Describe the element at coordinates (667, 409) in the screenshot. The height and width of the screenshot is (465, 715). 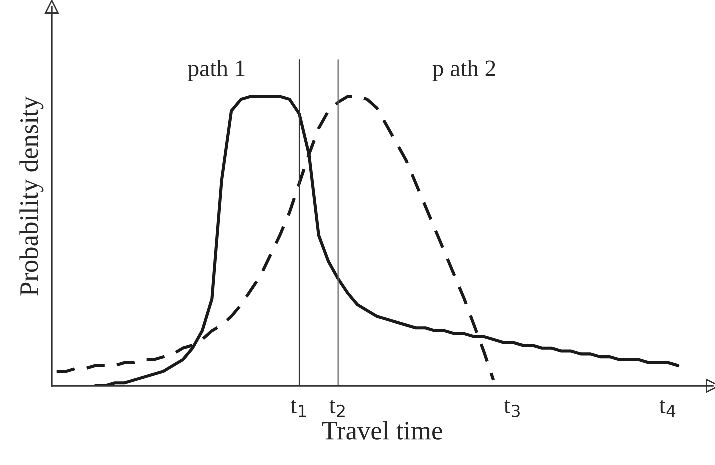
I see `x-tick-label: t$_{4}$` at that location.